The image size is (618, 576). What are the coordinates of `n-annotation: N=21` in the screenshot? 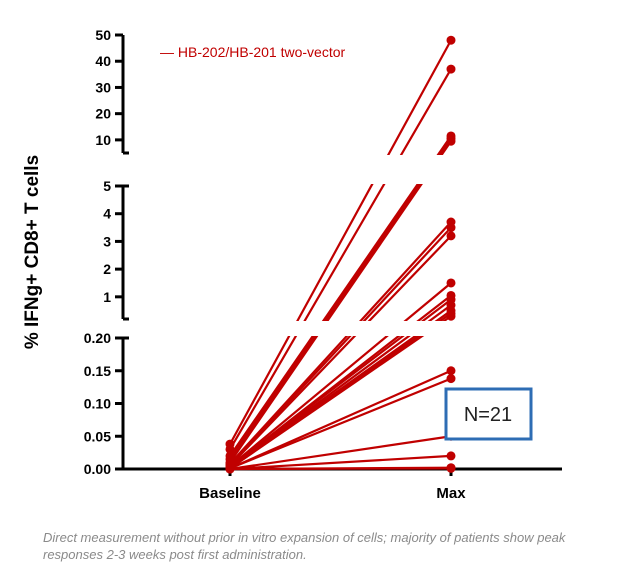 It's located at (488, 414).